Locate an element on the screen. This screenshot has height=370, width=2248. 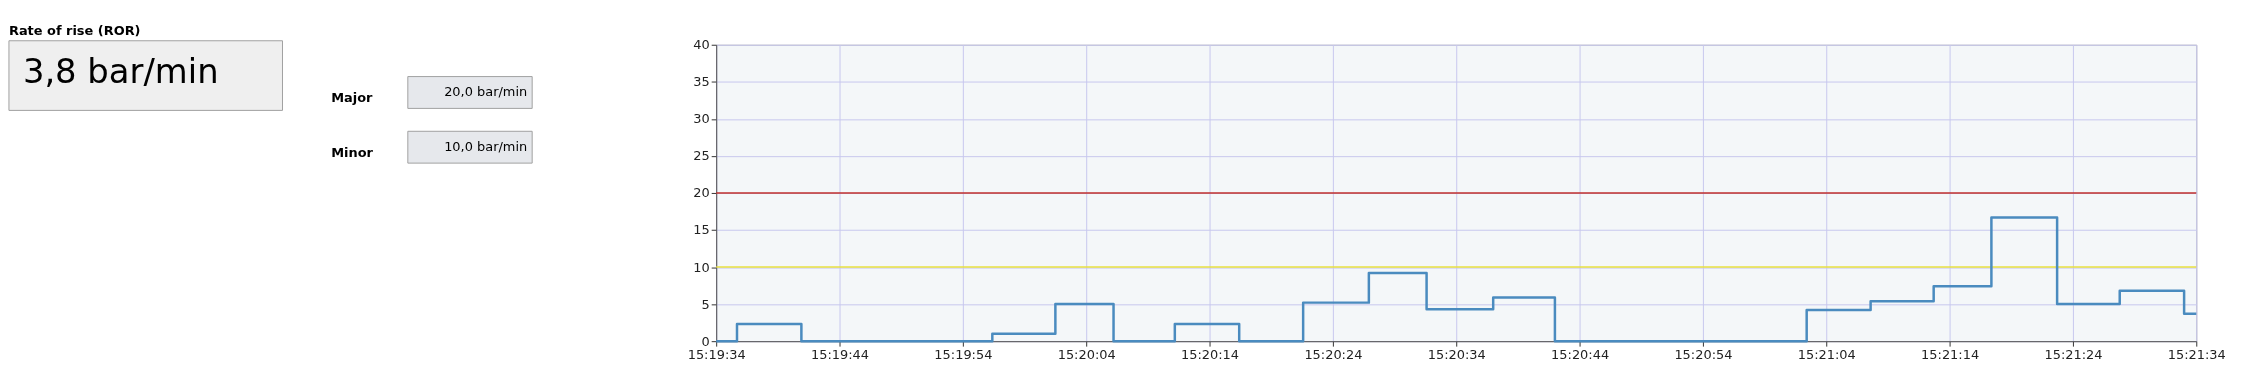
y-tick-label: 10 is located at coordinates (701, 267).